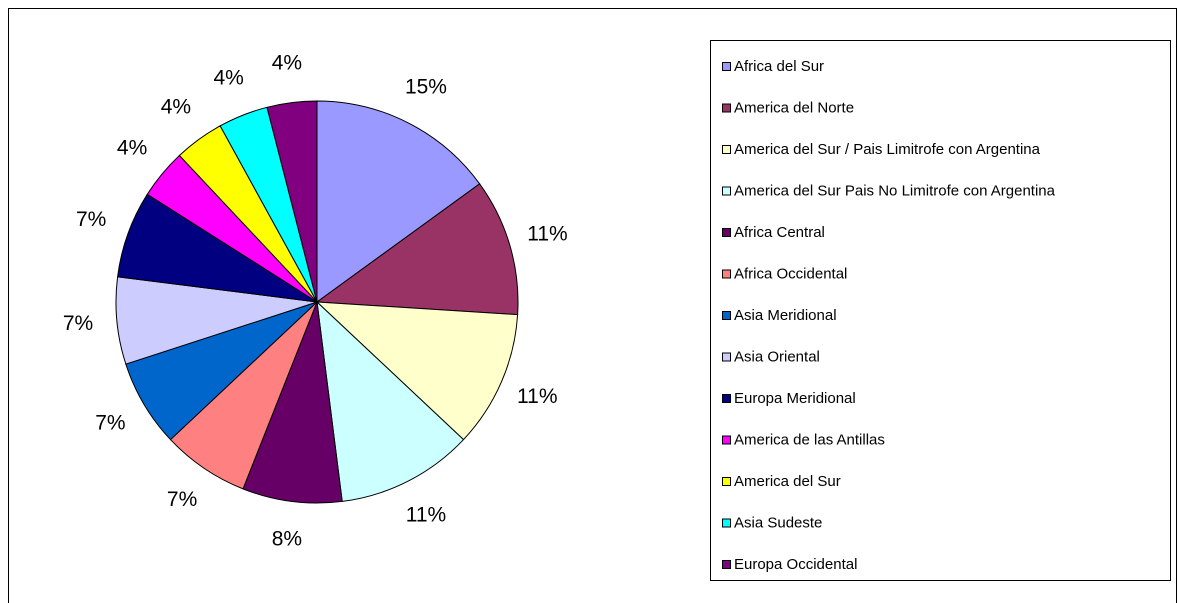  I want to click on legend-label: Africa del Sur, so click(779, 66).